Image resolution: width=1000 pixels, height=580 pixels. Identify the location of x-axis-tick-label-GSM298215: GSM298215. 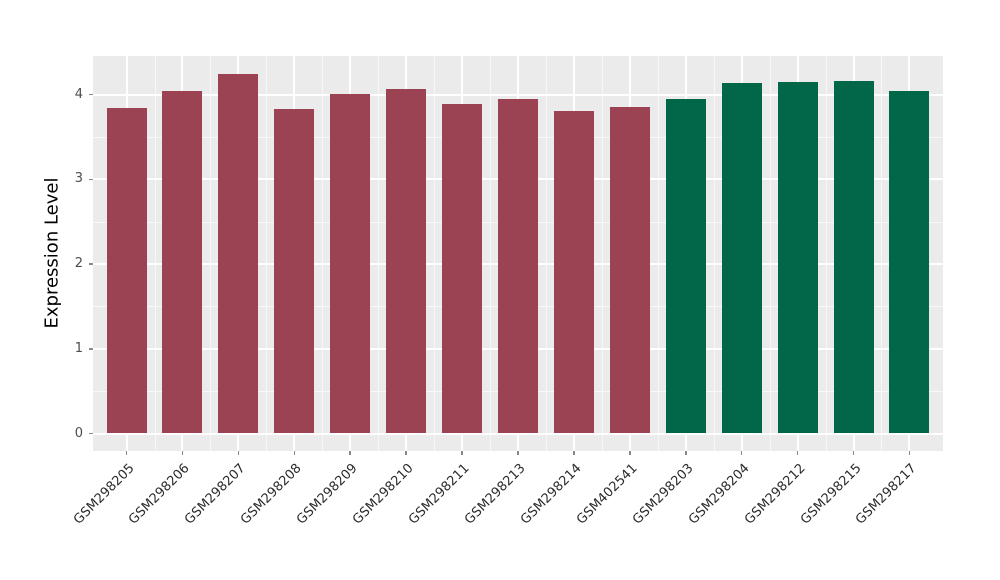
(831, 494).